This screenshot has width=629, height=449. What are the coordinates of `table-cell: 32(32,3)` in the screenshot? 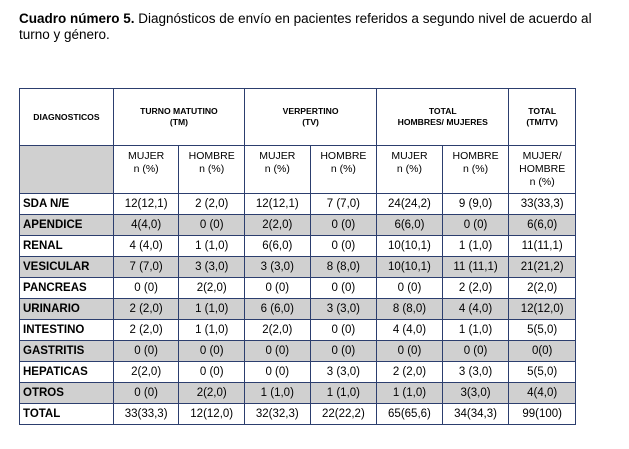 It's located at (277, 414).